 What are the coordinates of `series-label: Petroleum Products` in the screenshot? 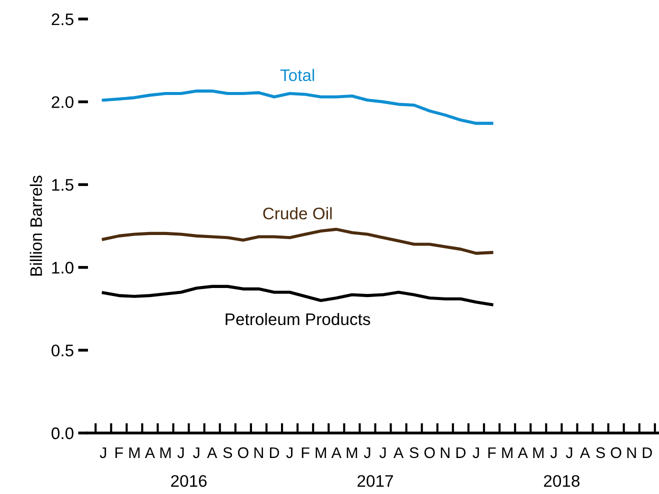 It's located at (298, 319).